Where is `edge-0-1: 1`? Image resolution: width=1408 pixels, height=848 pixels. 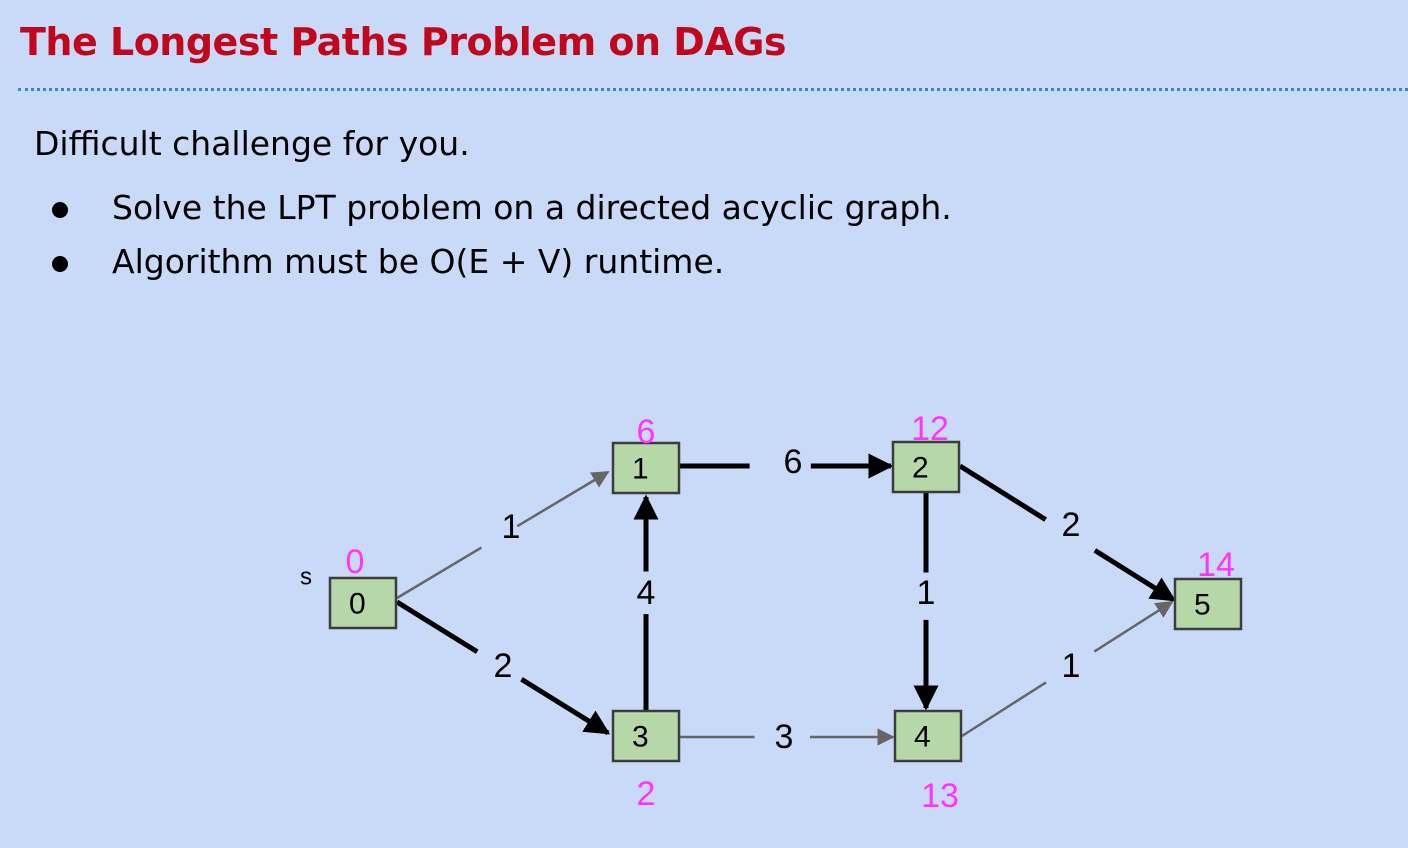 edge-0-1: 1 is located at coordinates (503, 535).